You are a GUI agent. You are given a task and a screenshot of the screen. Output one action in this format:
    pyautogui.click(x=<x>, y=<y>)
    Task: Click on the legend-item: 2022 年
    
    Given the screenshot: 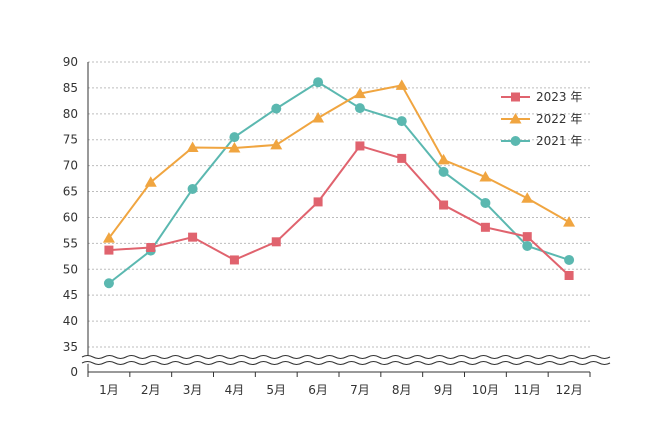 What is the action you would take?
    pyautogui.click(x=541, y=119)
    